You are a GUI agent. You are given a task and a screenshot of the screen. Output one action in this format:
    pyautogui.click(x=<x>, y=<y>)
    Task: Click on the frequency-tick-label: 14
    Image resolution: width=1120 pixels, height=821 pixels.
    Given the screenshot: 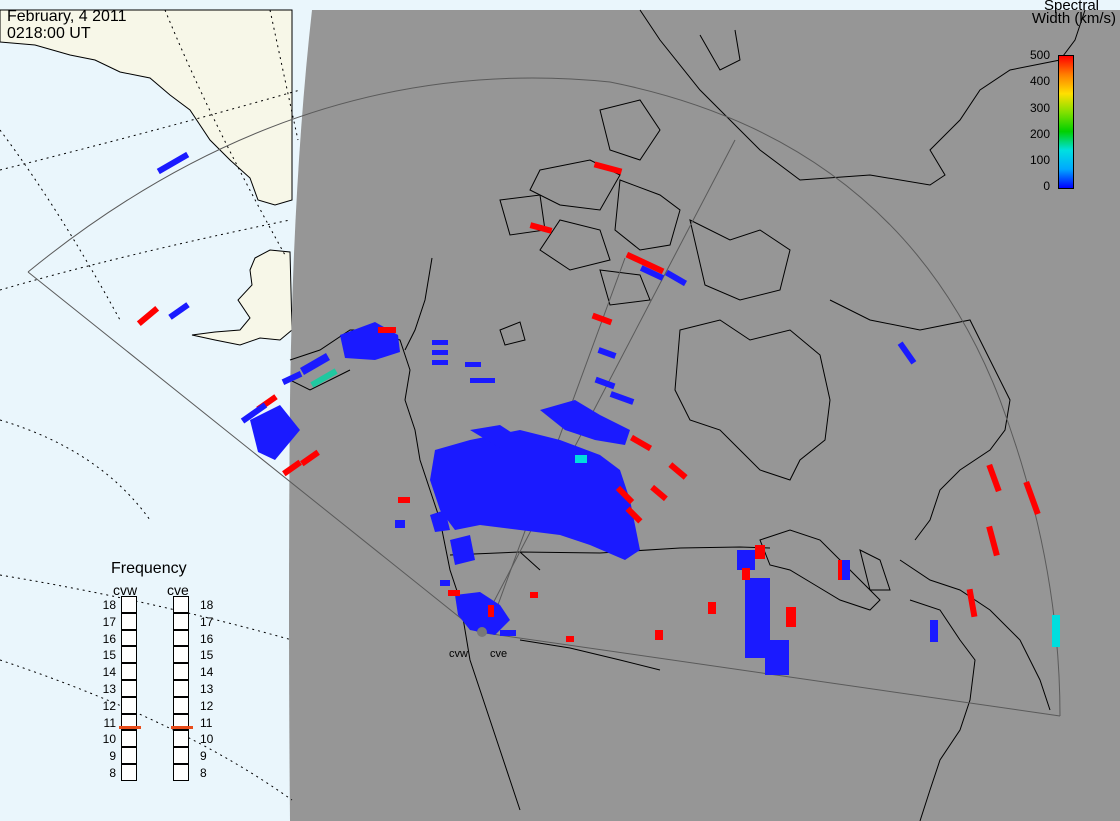 What is the action you would take?
    pyautogui.click(x=207, y=672)
    